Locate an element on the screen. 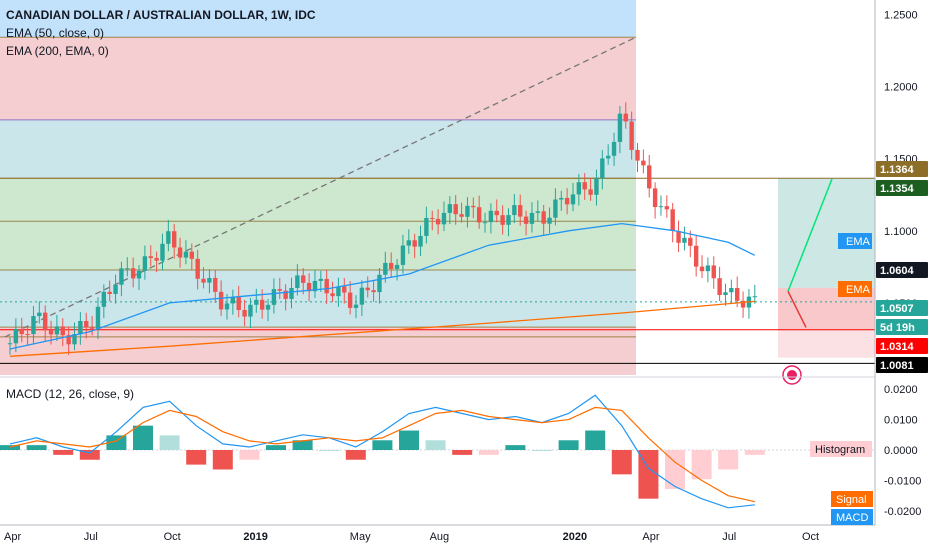 The height and width of the screenshot is (550, 932). time-tick-label: May is located at coordinates (360, 537).